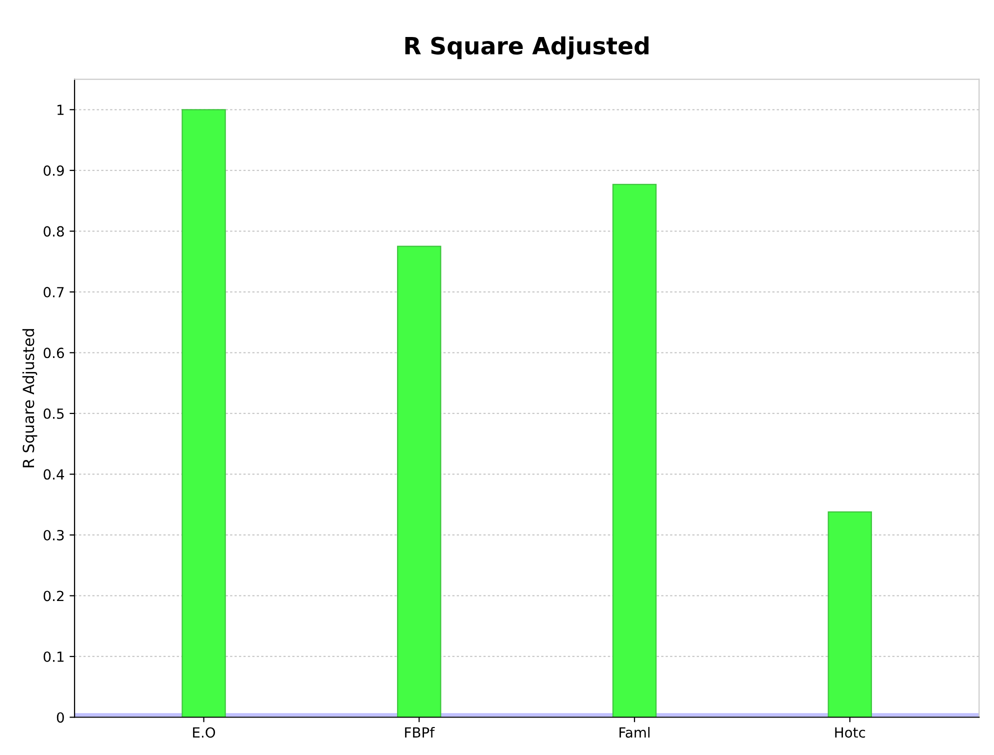 The height and width of the screenshot is (755, 994). Describe the element at coordinates (54, 292) in the screenshot. I see `y-tick-label: 0.7` at that location.